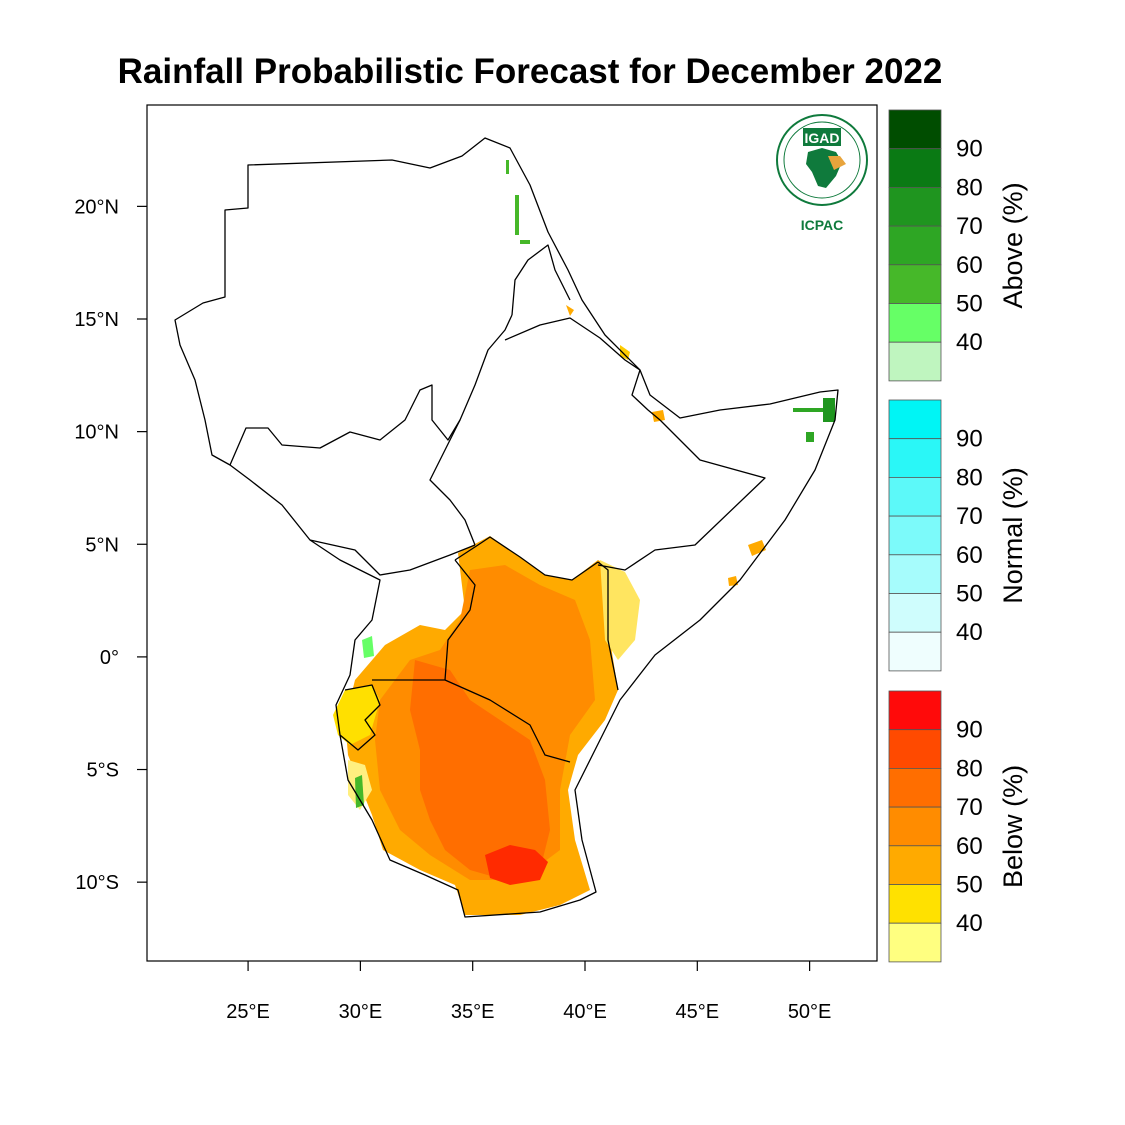  I want to click on y-tick-label: 10°N, so click(96, 433).